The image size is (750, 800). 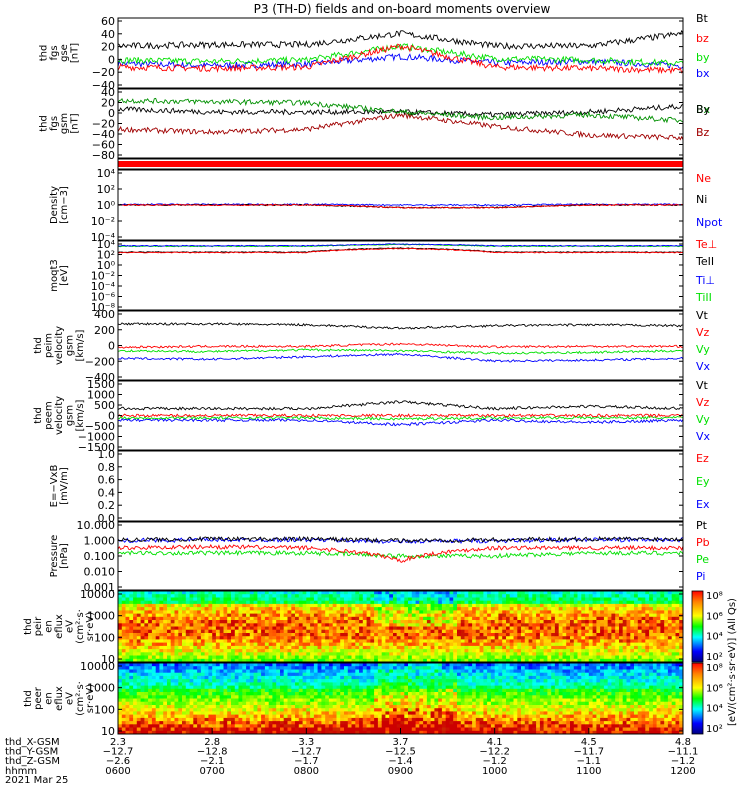 What do you see at coordinates (107, 480) in the screenshot?
I see `y-tick-label: 0.6` at bounding box center [107, 480].